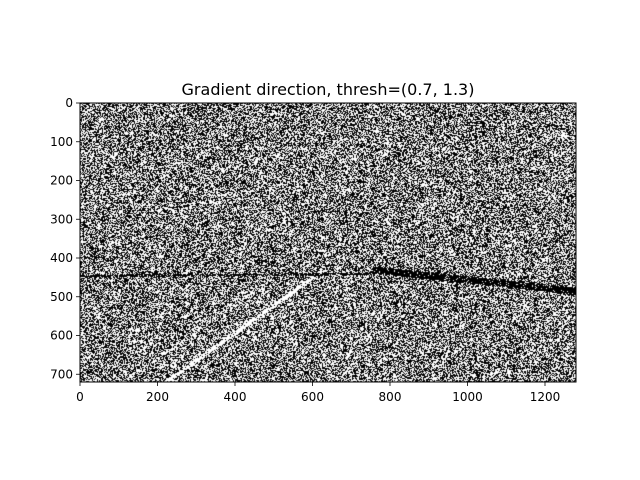 This screenshot has width=640, height=480. I want to click on x-tick-label: 1200, so click(545, 397).